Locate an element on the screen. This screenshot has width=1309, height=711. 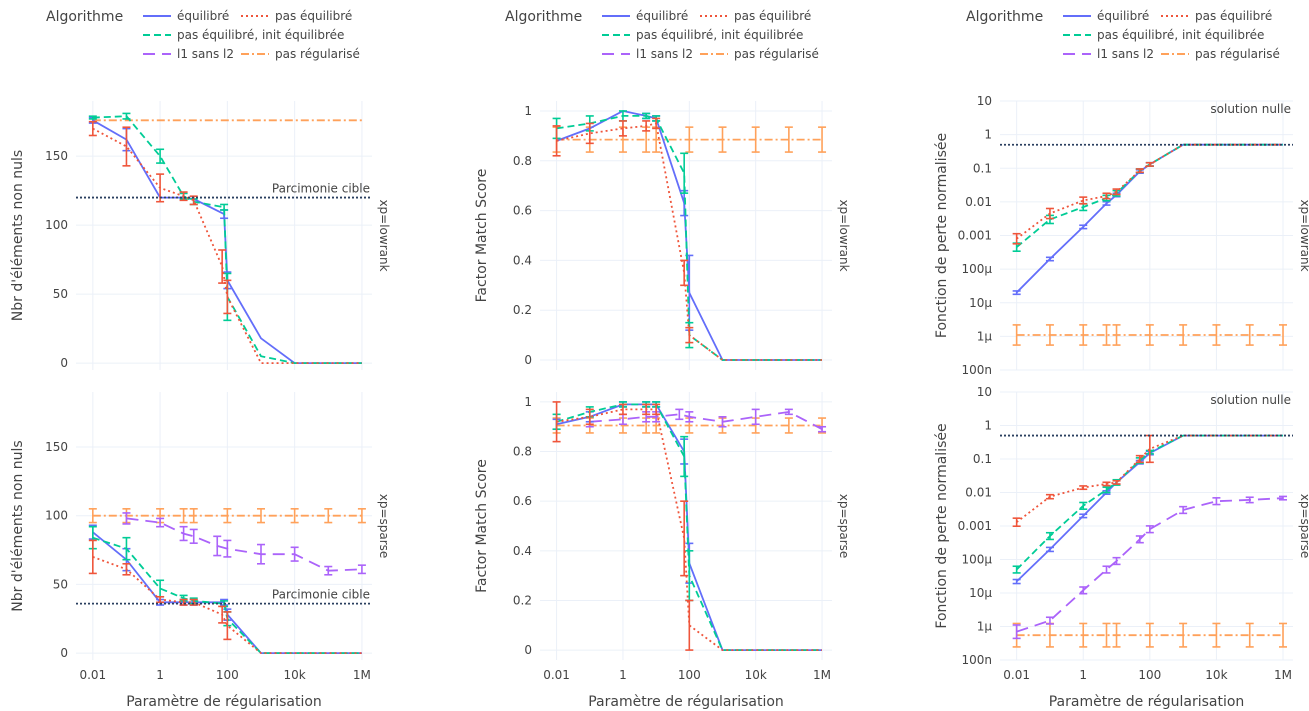
x-axis-title: Paramètre de régularisation is located at coordinates (1147, 702).